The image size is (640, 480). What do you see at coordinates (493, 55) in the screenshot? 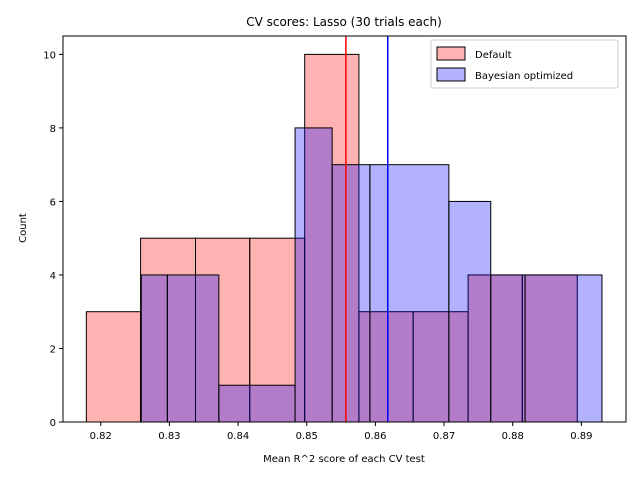
I see `legend-label-default: Default` at bounding box center [493, 55].